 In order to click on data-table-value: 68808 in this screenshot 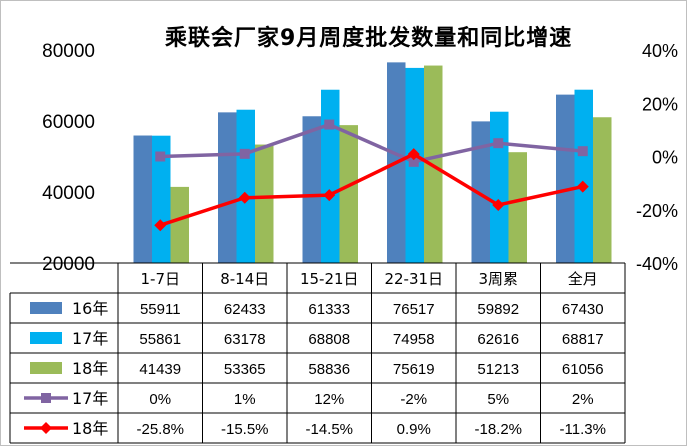, I will do `click(329, 339)`.